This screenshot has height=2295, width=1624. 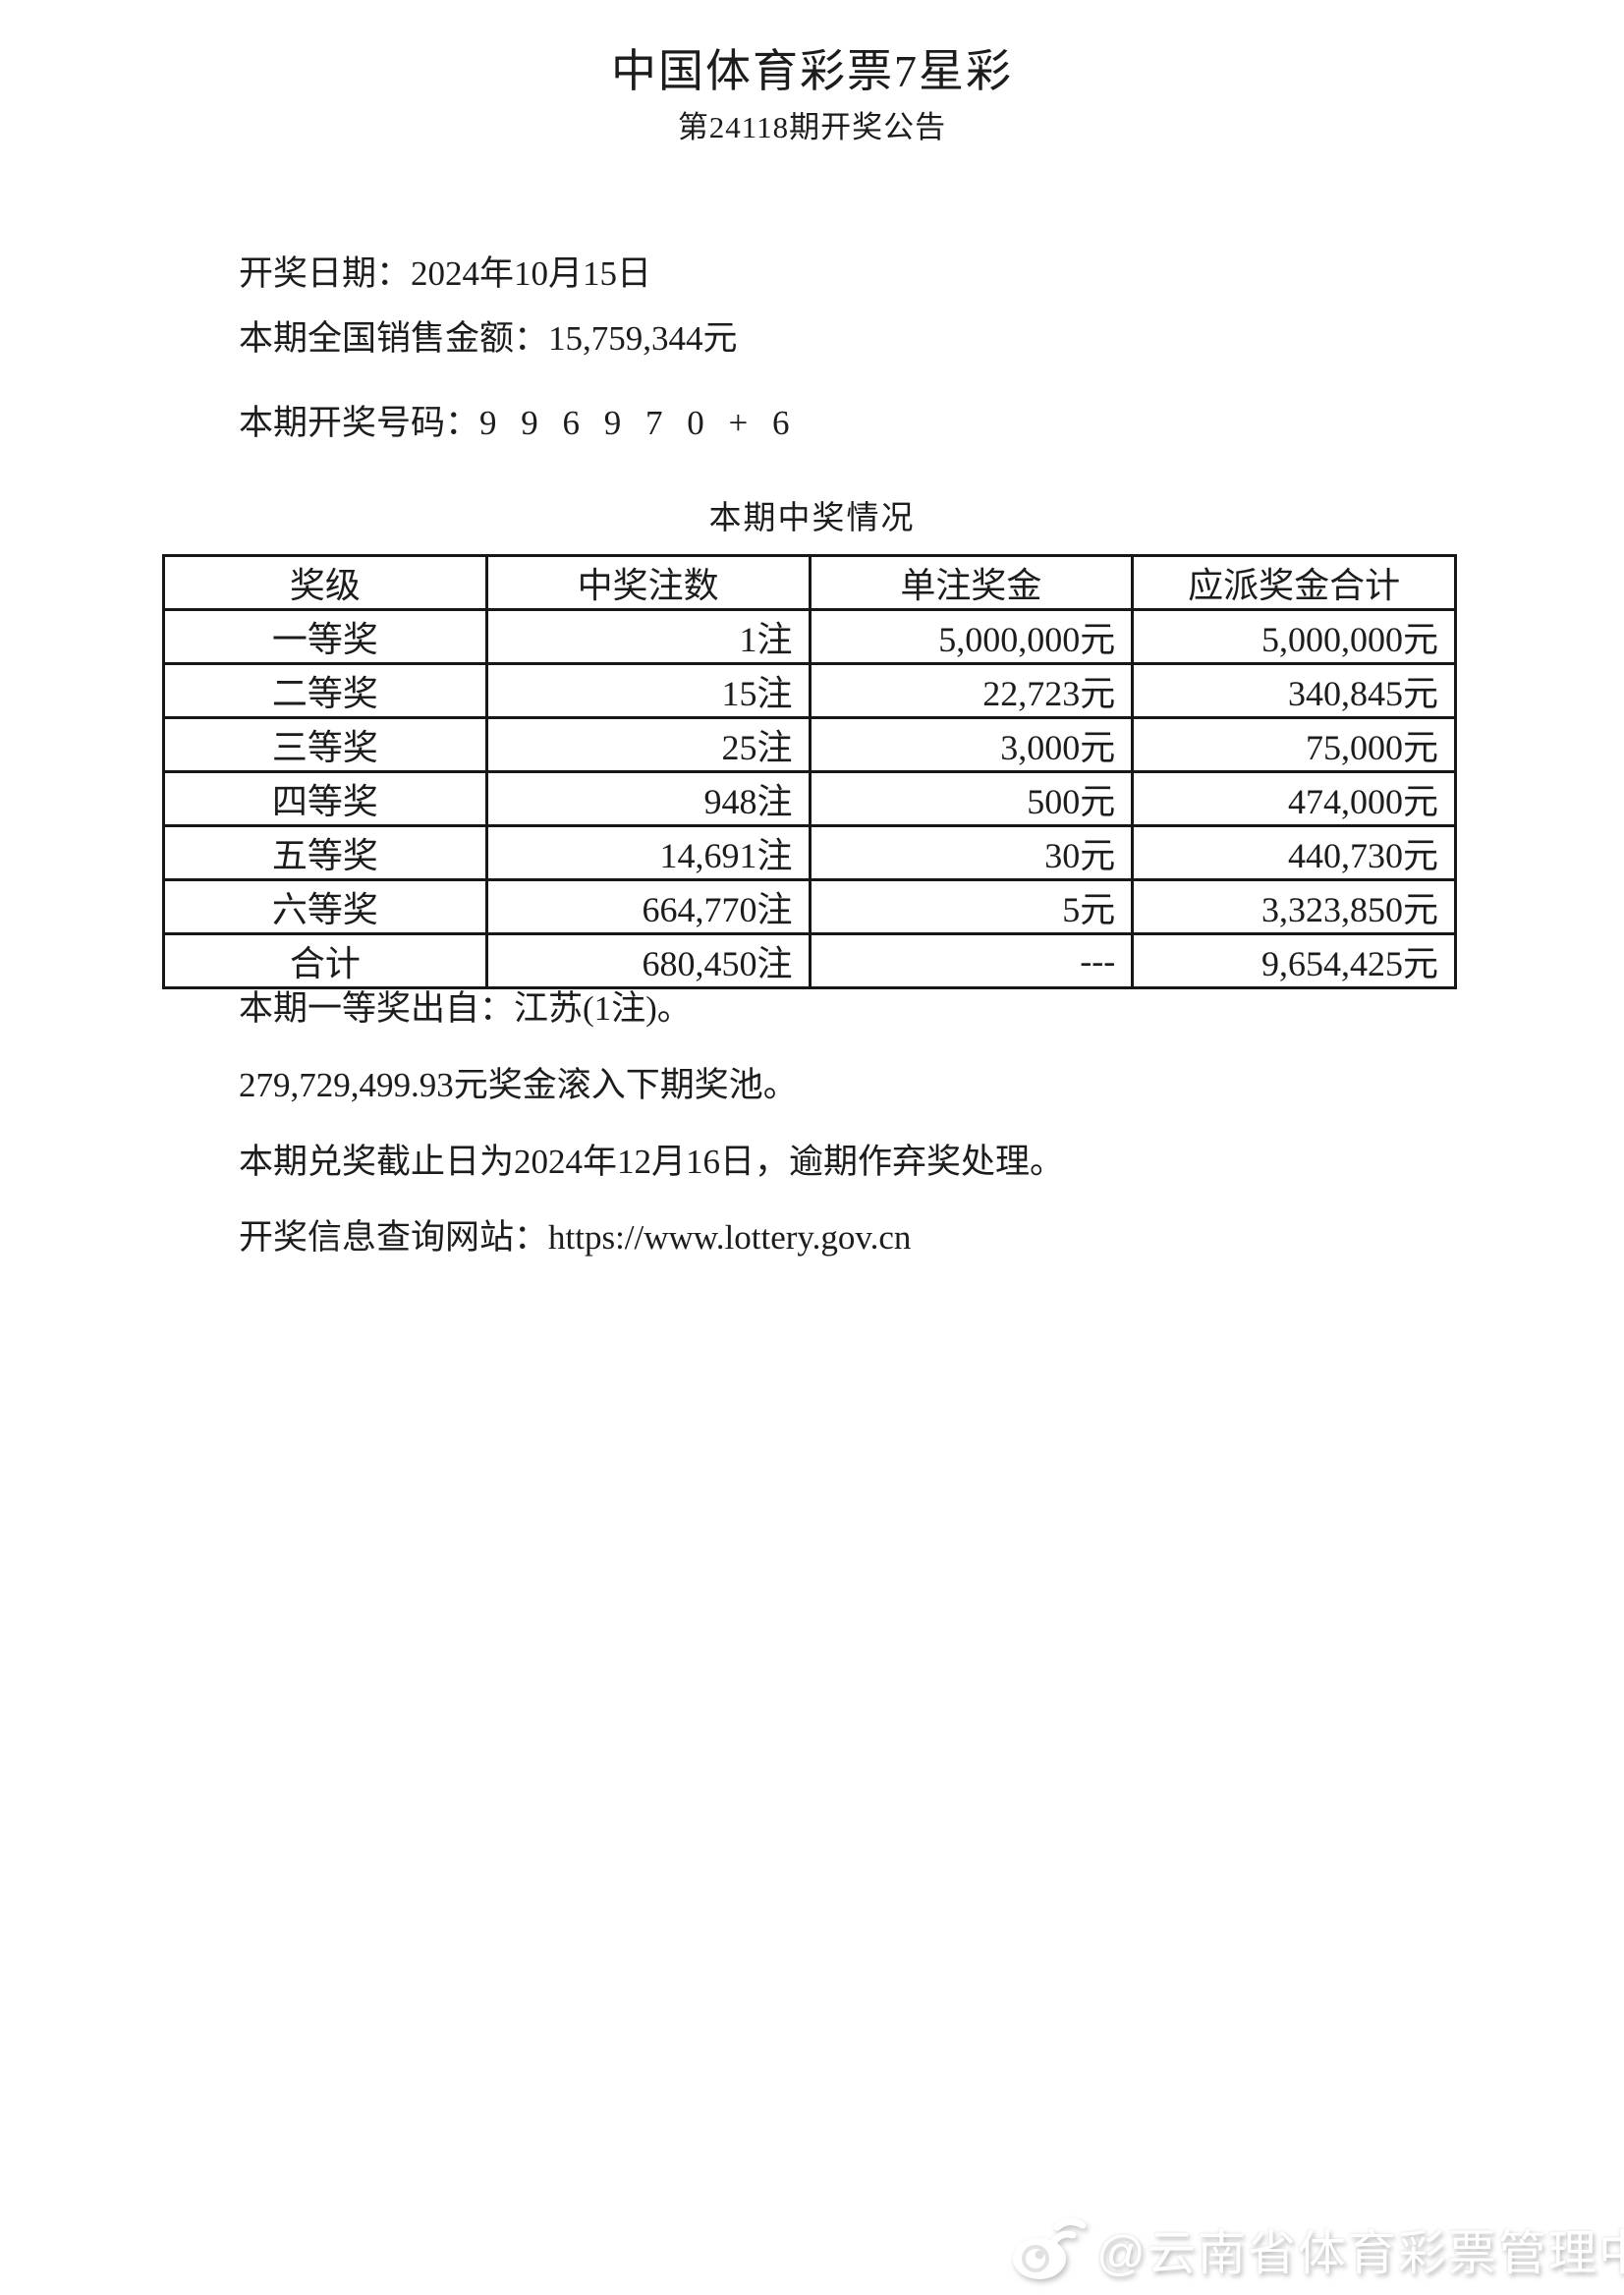 I want to click on table-row: 合计 680,450注 --- 9,654,425元, so click(x=809, y=961).